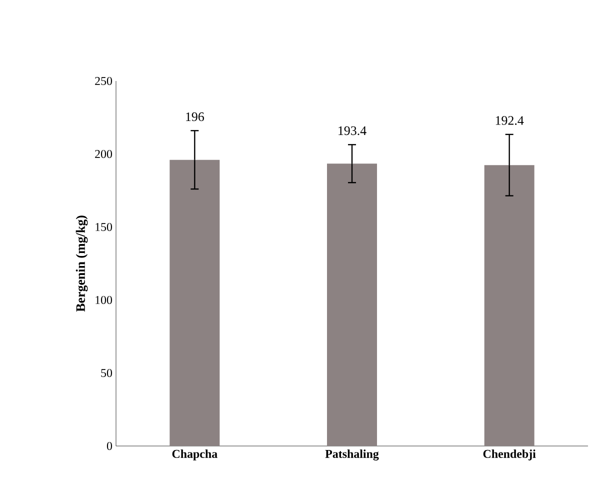 The height and width of the screenshot is (494, 604). What do you see at coordinates (352, 131) in the screenshot?
I see `data-label: 193.4` at bounding box center [352, 131].